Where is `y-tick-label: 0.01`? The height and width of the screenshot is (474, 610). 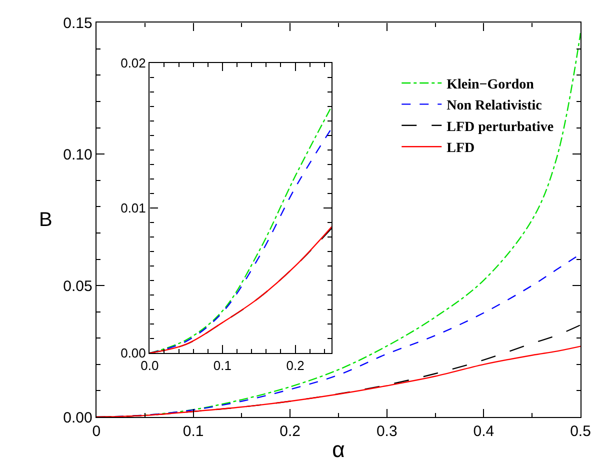 y-tick-label: 0.01 is located at coordinates (133, 208).